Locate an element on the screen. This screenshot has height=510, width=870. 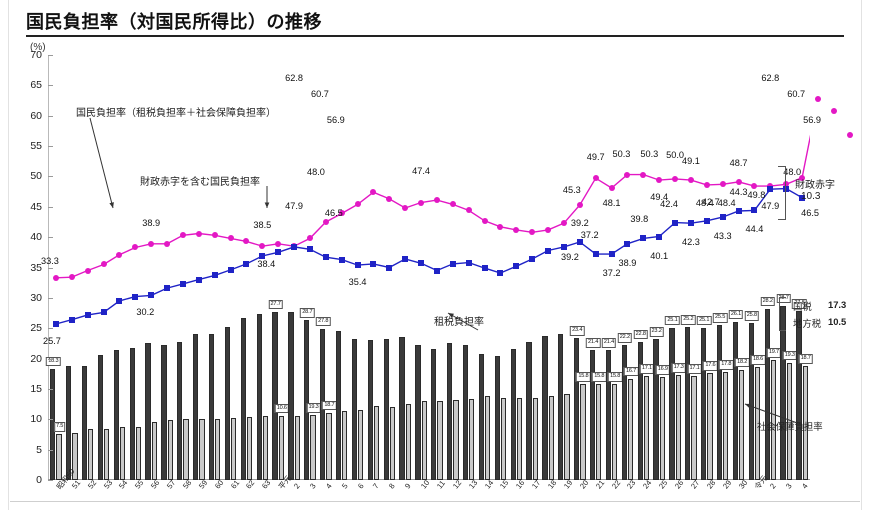
y-axis-tick: 5 is located at coordinates (39, 449).